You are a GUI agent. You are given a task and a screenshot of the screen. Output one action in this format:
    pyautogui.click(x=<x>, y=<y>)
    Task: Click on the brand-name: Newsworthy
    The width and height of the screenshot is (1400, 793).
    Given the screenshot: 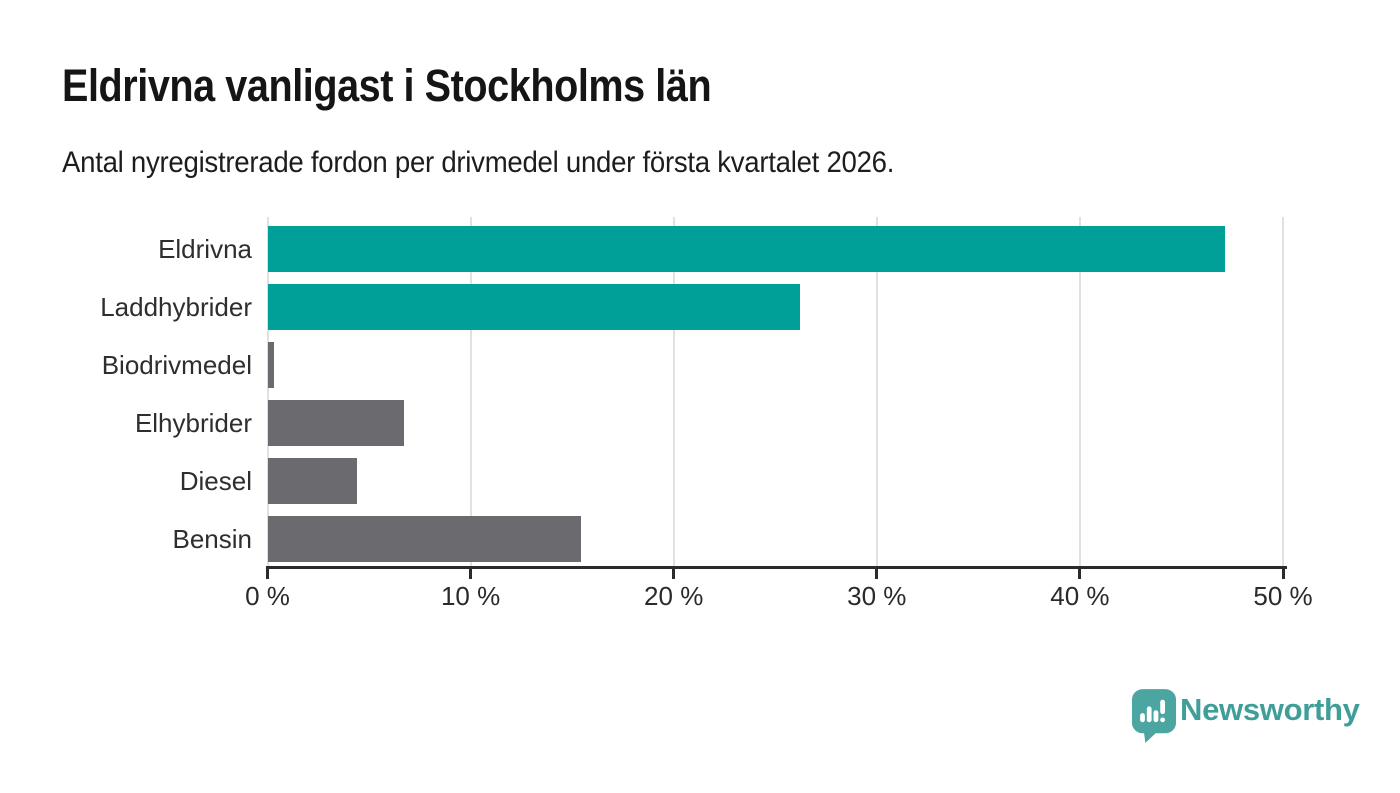 What is the action you would take?
    pyautogui.click(x=1270, y=709)
    